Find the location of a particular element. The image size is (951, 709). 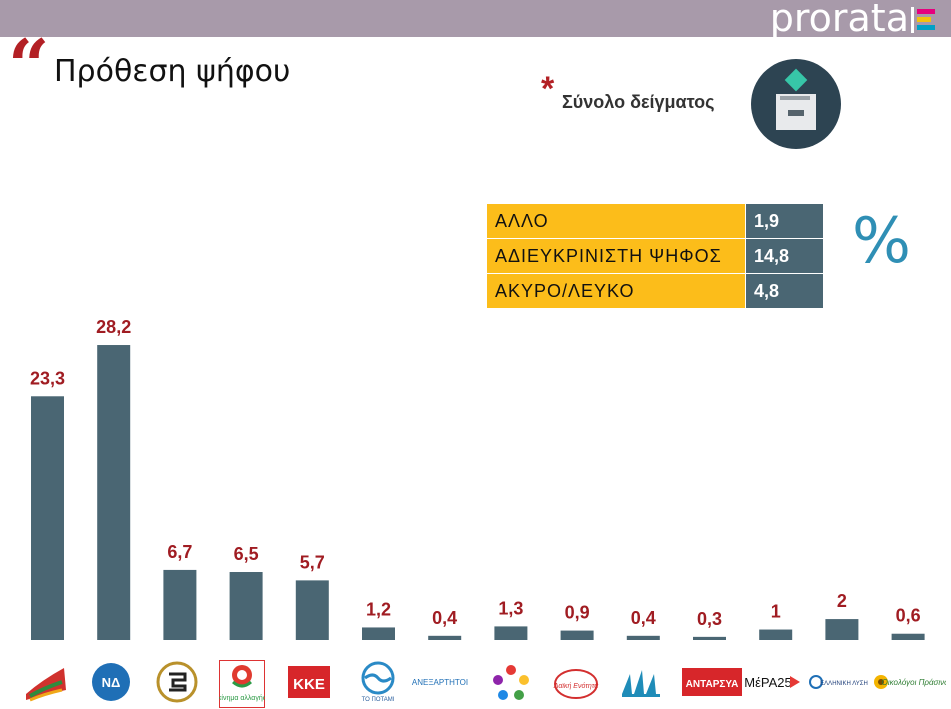

sample-label: Σύνολο δείγματος is located at coordinates (638, 102).